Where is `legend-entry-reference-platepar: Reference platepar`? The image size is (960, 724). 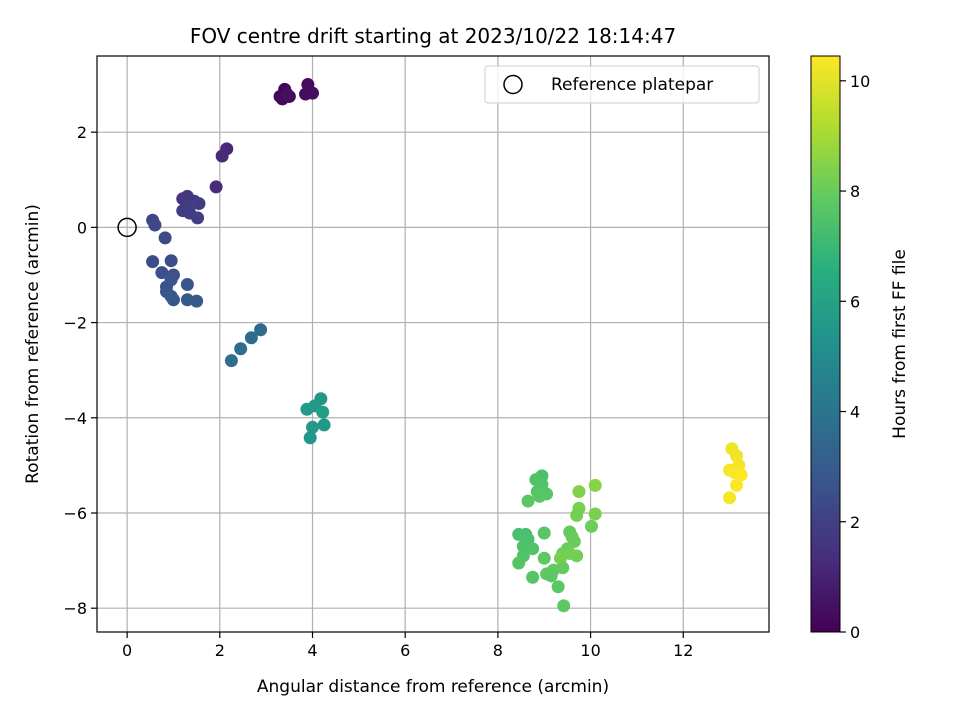 legend-entry-reference-platepar: Reference platepar is located at coordinates (632, 85).